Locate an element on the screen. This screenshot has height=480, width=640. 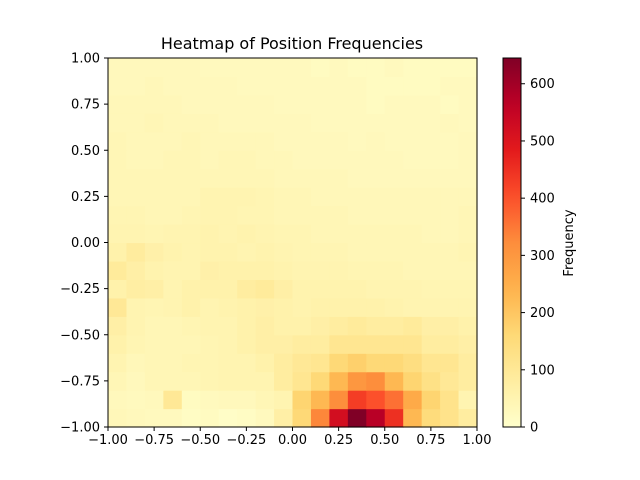
chart-title: Heatmap of Position Frequencies is located at coordinates (292, 43).